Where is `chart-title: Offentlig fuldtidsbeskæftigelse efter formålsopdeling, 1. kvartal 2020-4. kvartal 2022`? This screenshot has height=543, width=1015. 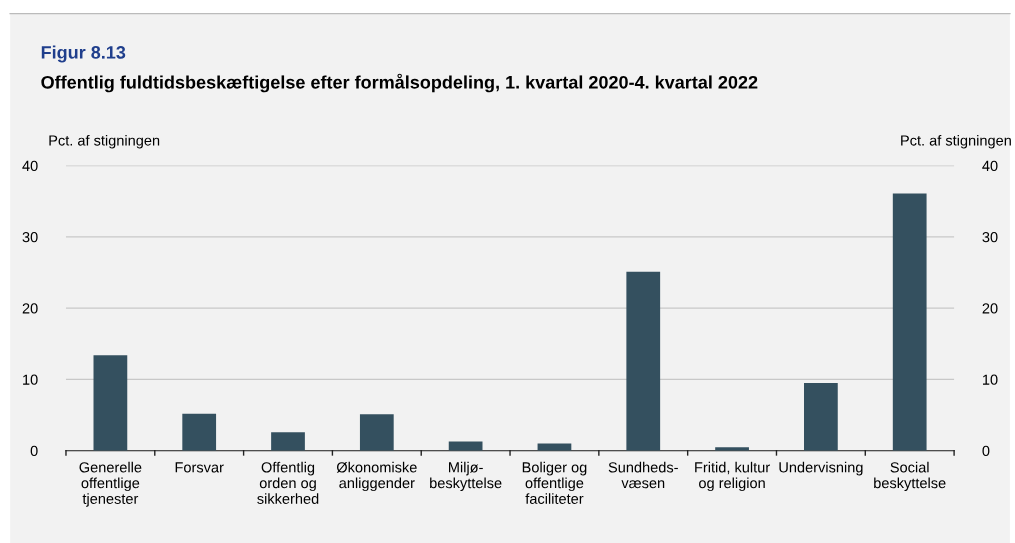
chart-title: Offentlig fuldtidsbeskæftigelse efter formålsopdeling, 1. kvartal 2020-4. kvartal 2022 is located at coordinates (399, 83).